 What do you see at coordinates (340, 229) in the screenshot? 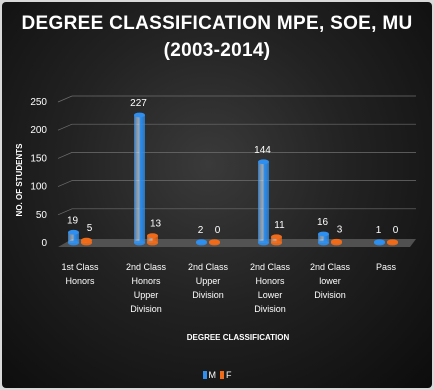
I see `data-label-f-4: 3` at bounding box center [340, 229].